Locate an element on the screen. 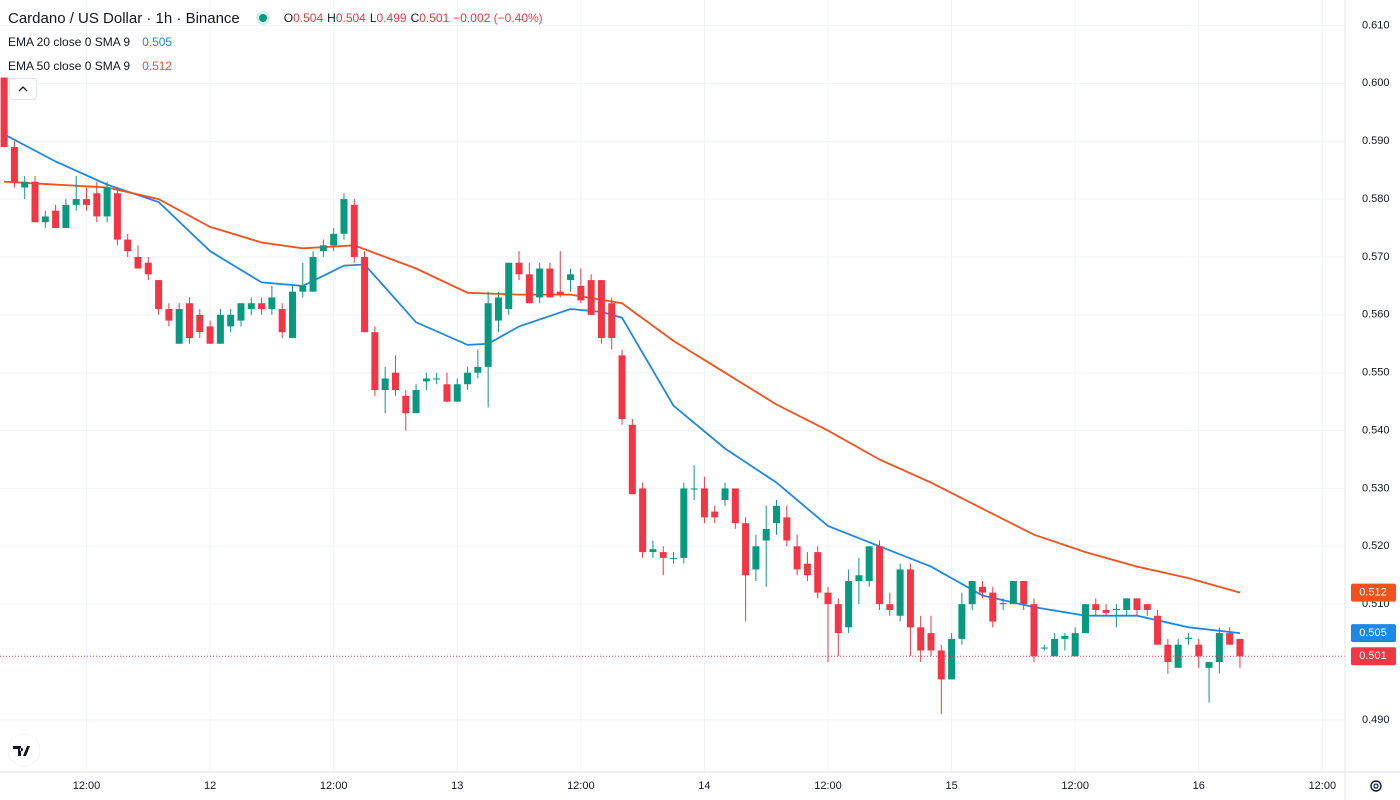 The image size is (1400, 800). ohlc-value: 0.504 is located at coordinates (350, 18).